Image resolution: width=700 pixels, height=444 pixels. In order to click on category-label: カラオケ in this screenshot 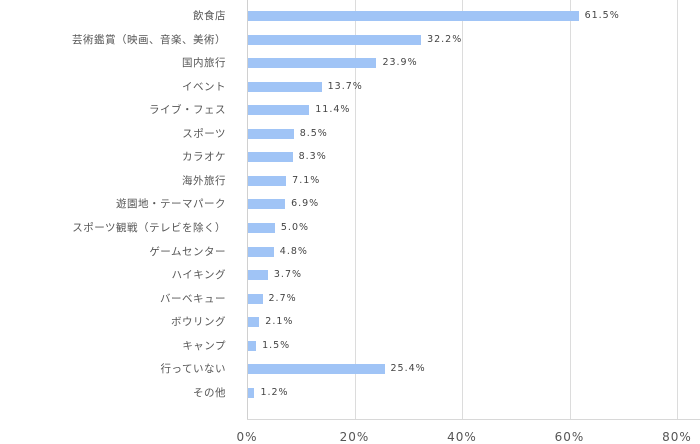, I will do `click(204, 157)`.